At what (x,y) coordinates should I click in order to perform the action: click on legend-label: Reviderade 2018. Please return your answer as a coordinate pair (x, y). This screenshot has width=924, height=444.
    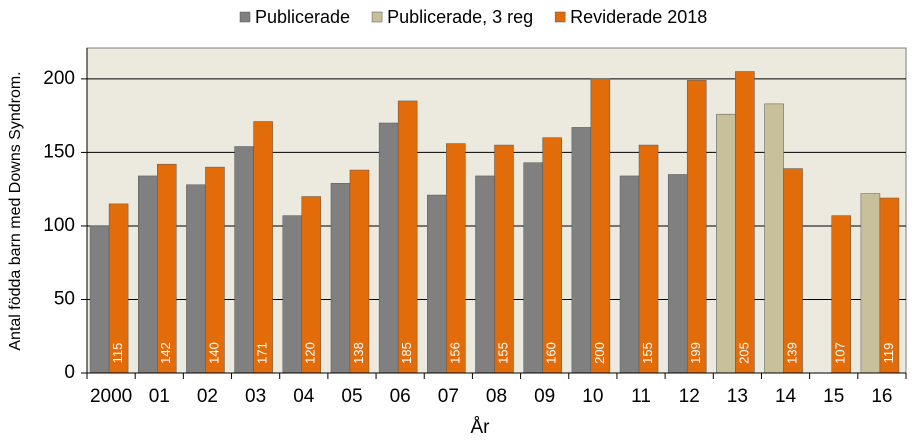
    Looking at the image, I should click on (638, 17).